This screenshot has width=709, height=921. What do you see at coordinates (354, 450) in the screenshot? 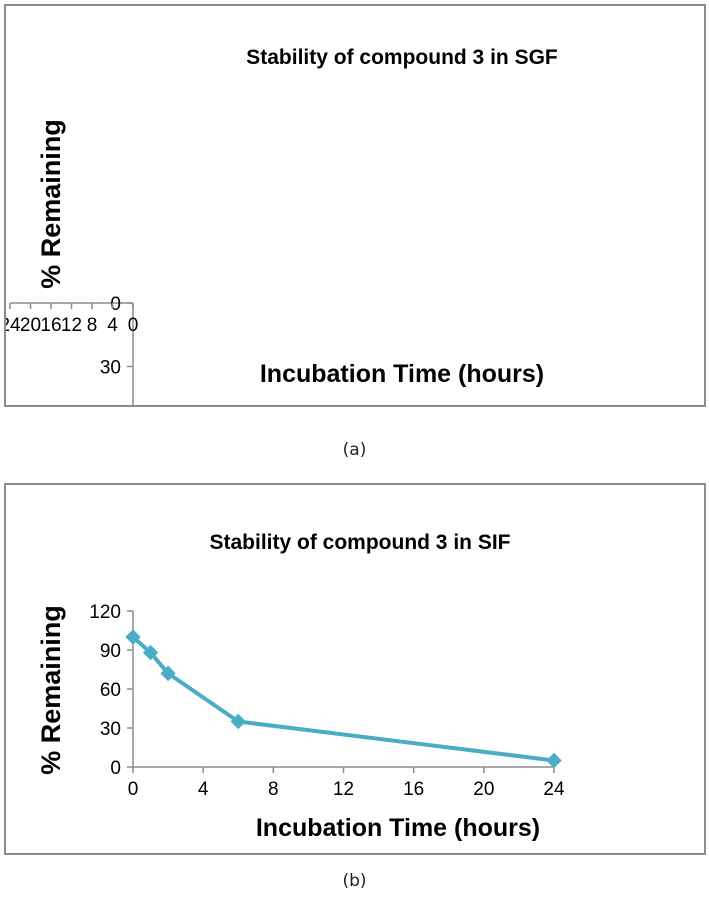
I see `caption-a: (a)` at bounding box center [354, 450].